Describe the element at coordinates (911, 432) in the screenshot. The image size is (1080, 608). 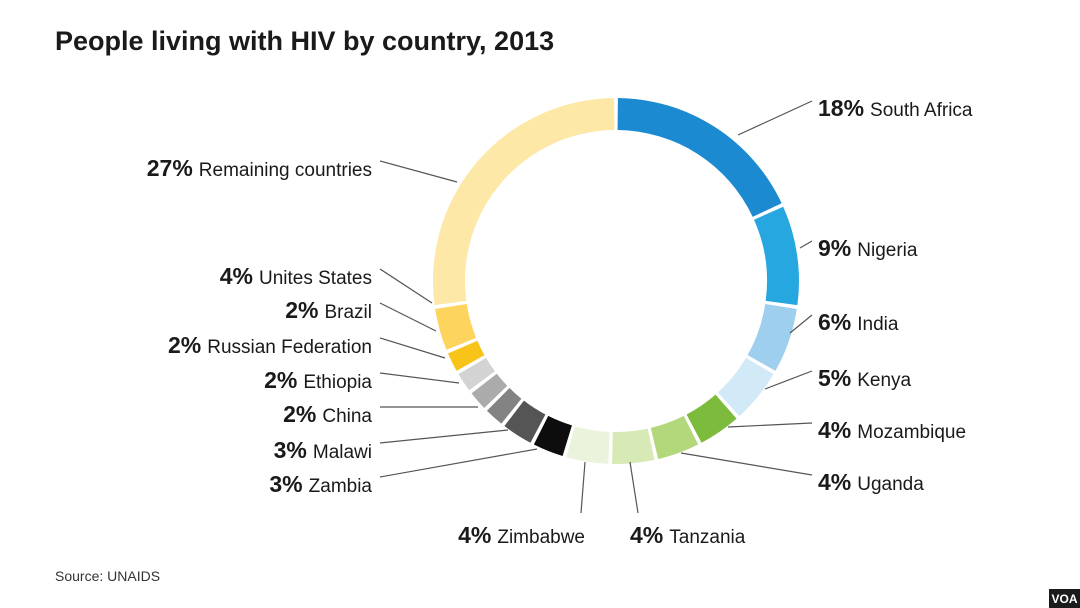
I see `slice-name: Mozambique` at that location.